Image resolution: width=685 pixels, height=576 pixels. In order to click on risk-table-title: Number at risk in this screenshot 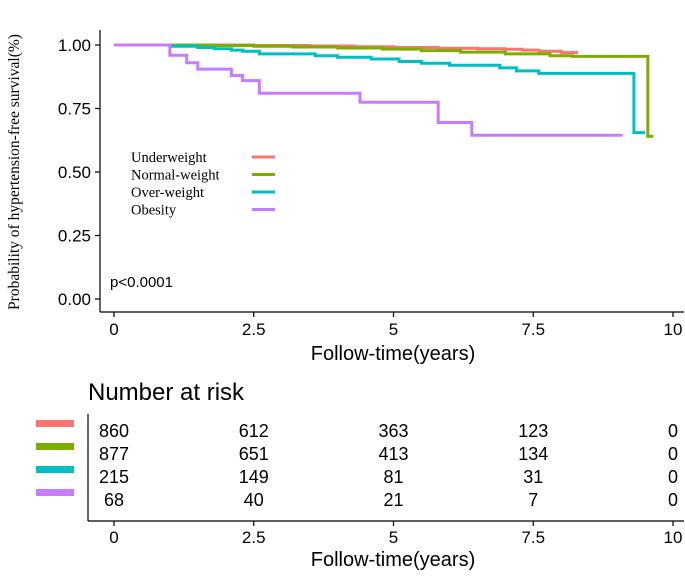, I will do `click(166, 392)`.